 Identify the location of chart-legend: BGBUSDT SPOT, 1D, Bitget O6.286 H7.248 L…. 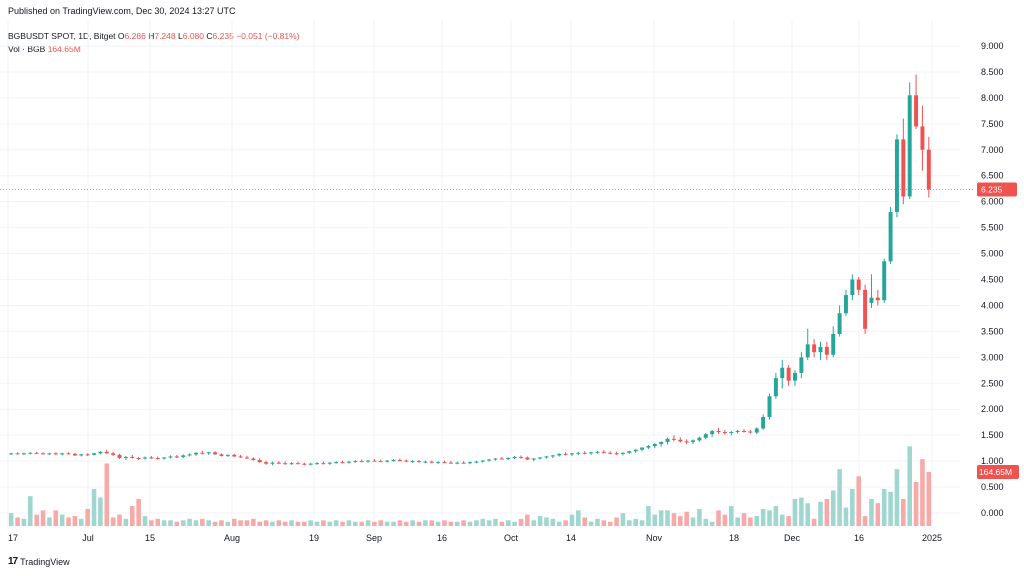
(154, 43).